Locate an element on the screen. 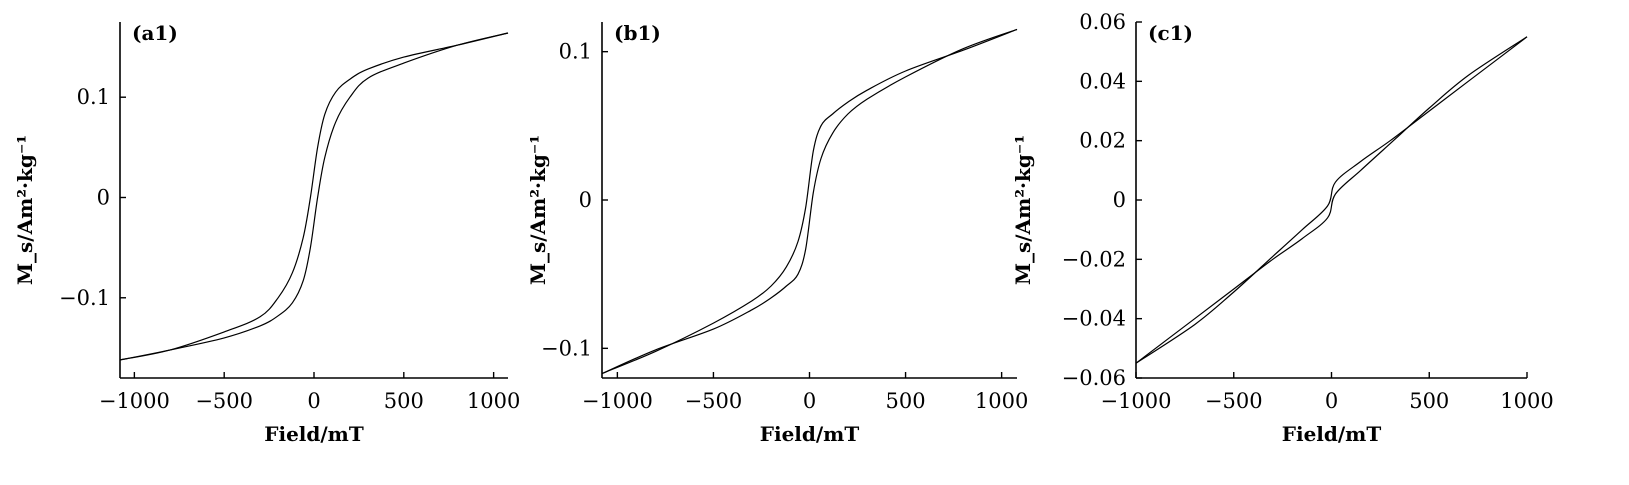  y-tick-label: −0.02 is located at coordinates (1094, 259).